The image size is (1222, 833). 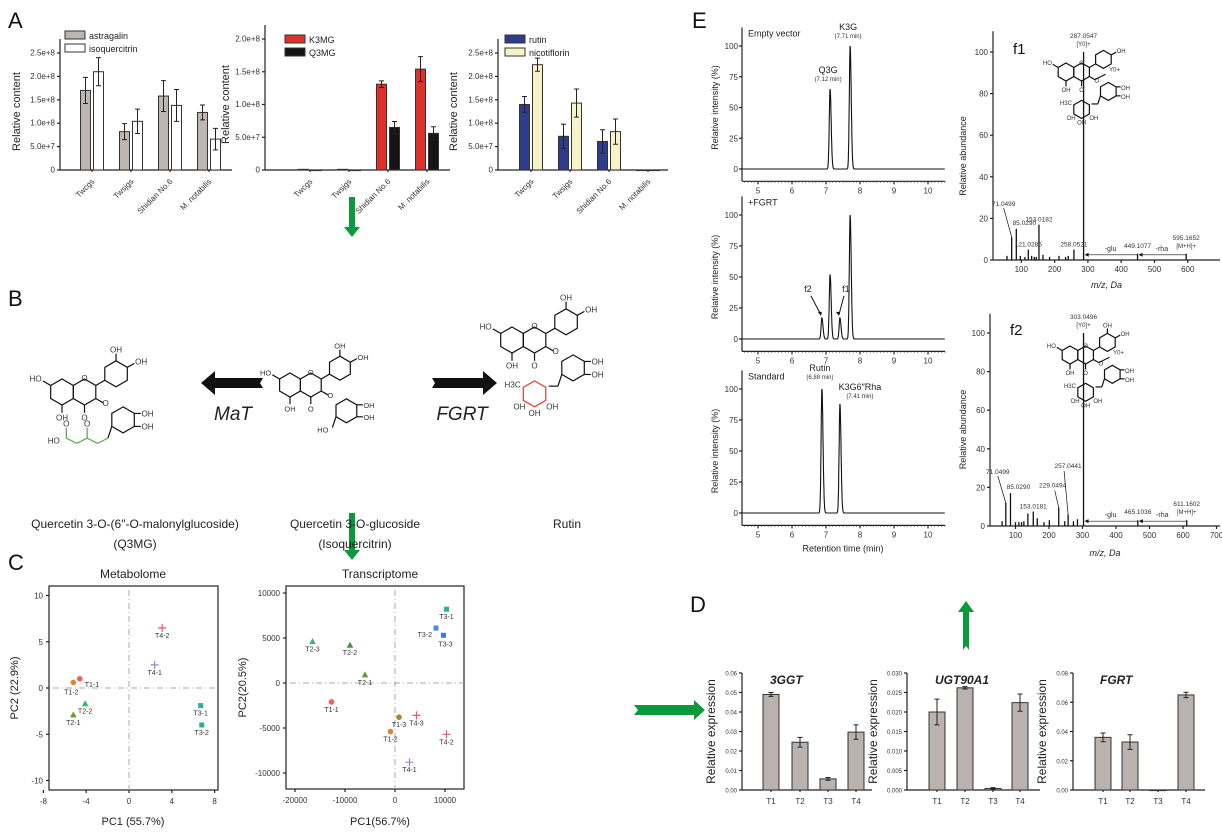 What do you see at coordinates (980, 487) in the screenshot?
I see `y-tick-label: 20` at bounding box center [980, 487].